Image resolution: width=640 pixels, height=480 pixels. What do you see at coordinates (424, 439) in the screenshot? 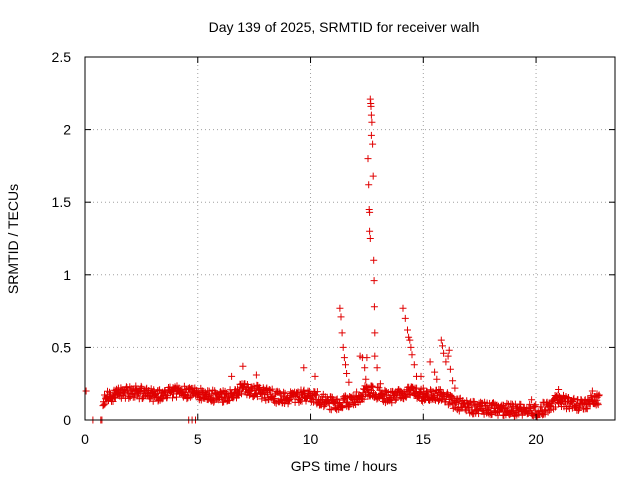
I see `x-tick-label: 15` at bounding box center [424, 439].